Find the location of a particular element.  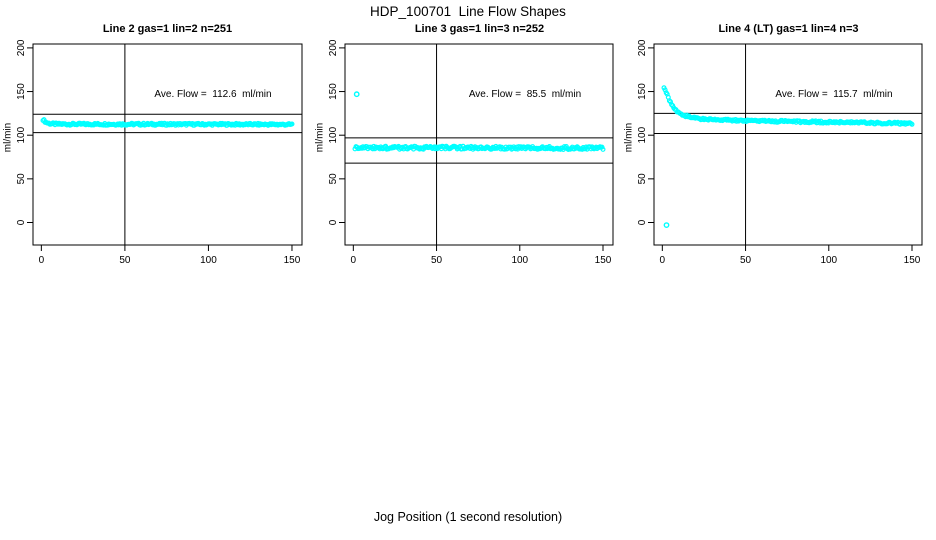

panel-line4-ave-flow: Ave. Flow = 115.7 ml/min is located at coordinates (834, 94).